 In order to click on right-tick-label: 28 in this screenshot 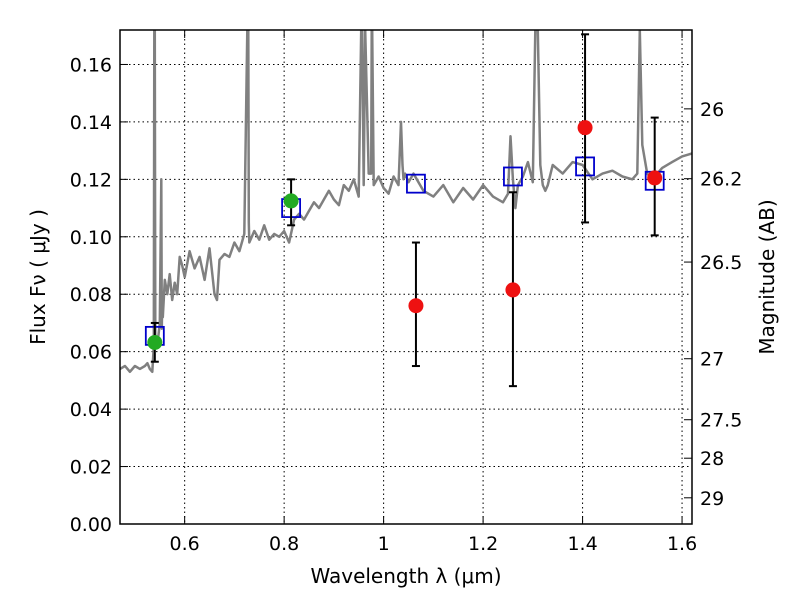, I will do `click(712, 459)`.